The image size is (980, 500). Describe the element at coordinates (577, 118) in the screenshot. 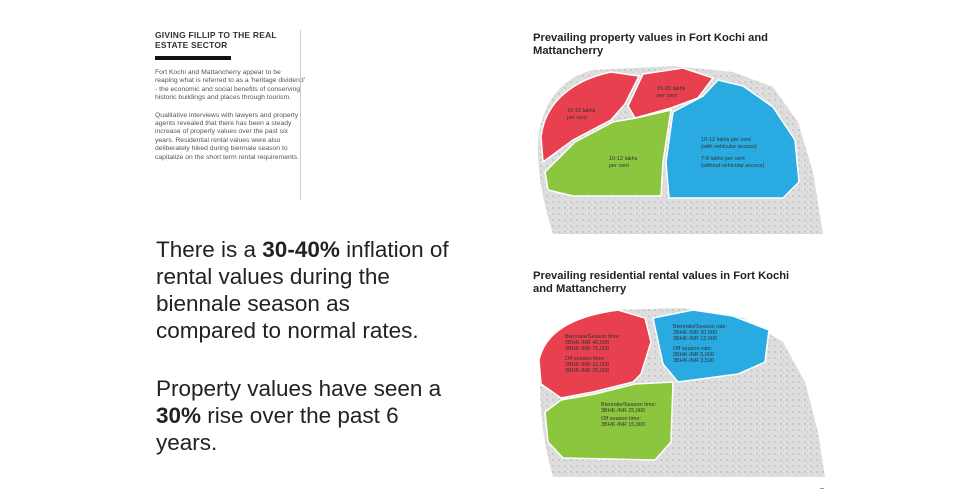

I see `m1-red-left-l2: per cent` at that location.